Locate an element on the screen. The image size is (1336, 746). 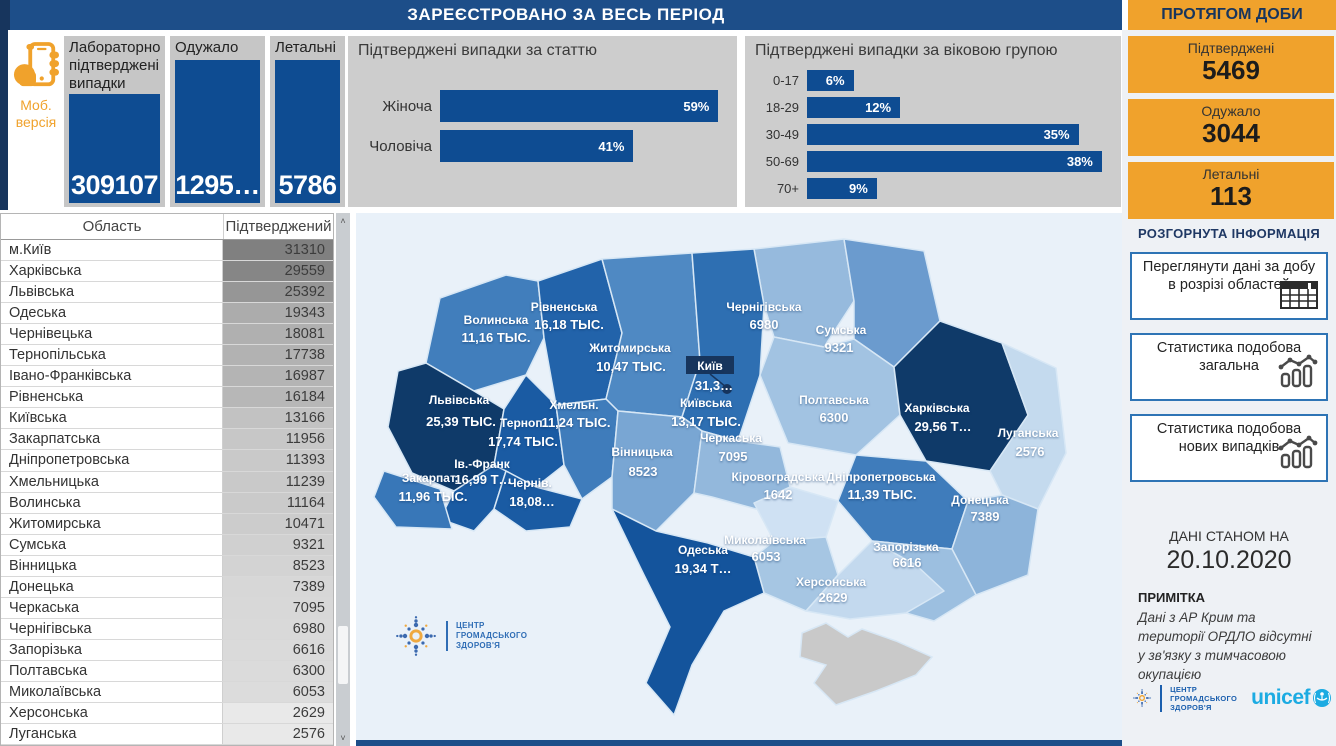
table-row: Закарпатська 11956 is located at coordinates (167, 440).